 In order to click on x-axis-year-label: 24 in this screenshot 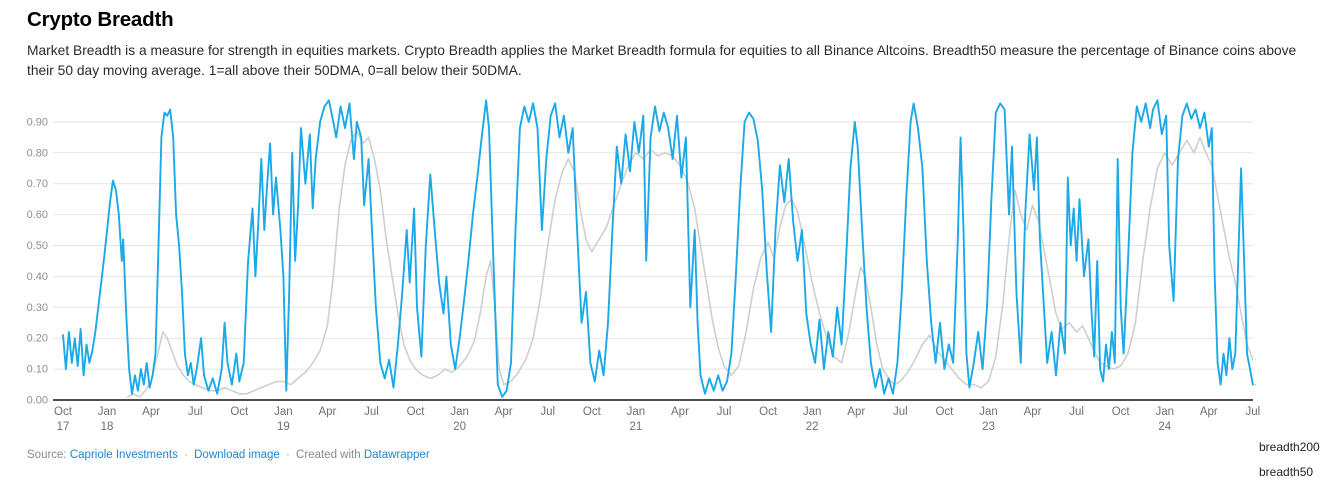, I will do `click(1164, 427)`.